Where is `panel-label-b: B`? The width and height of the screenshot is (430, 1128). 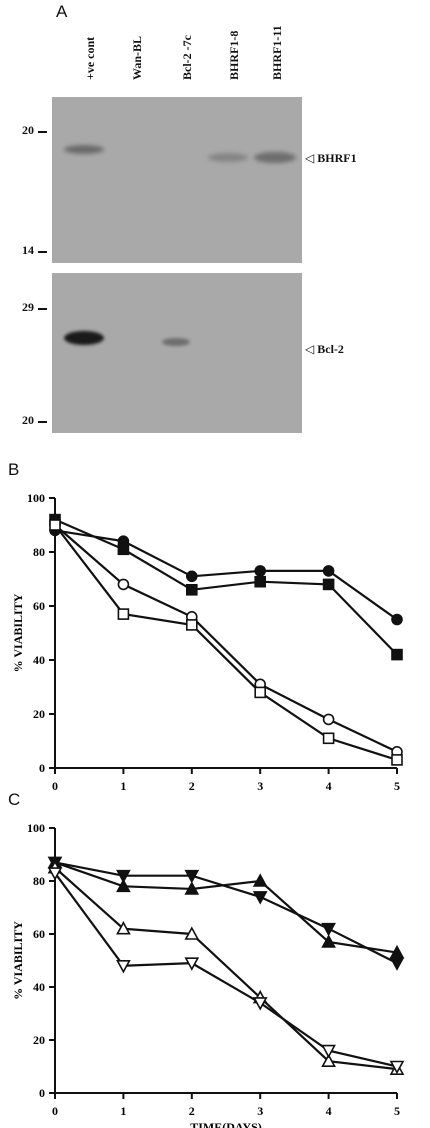
panel-label-b: B is located at coordinates (14, 469).